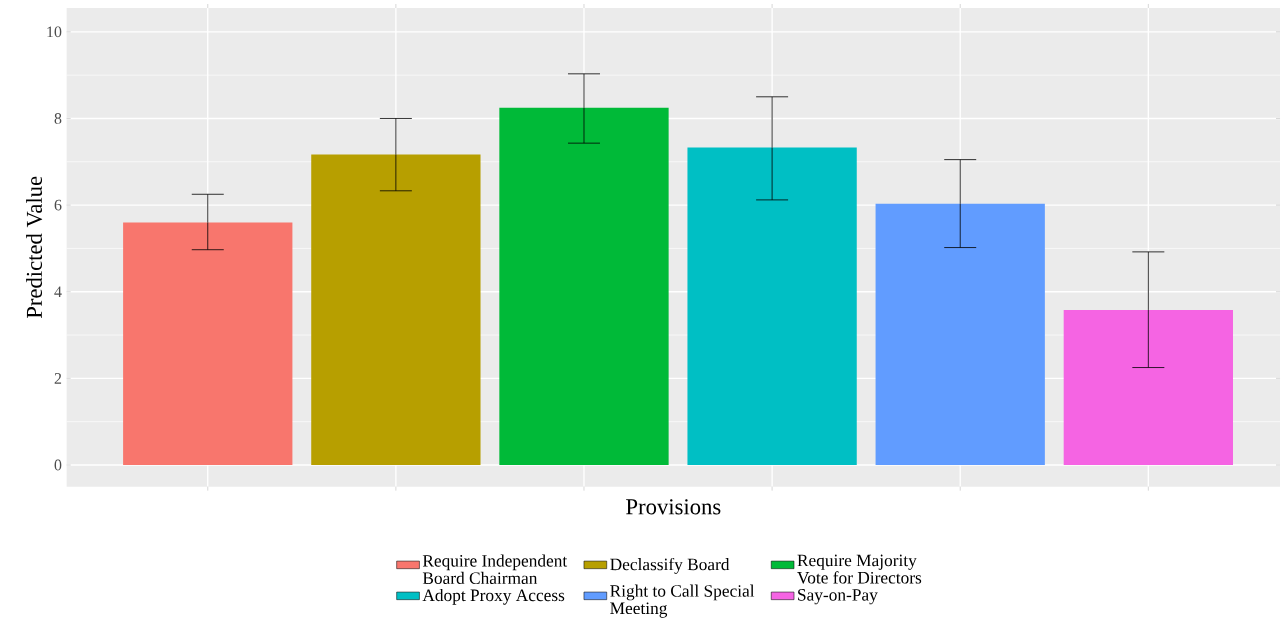  Describe the element at coordinates (58, 378) in the screenshot. I see `y-tick-label: 2` at that location.